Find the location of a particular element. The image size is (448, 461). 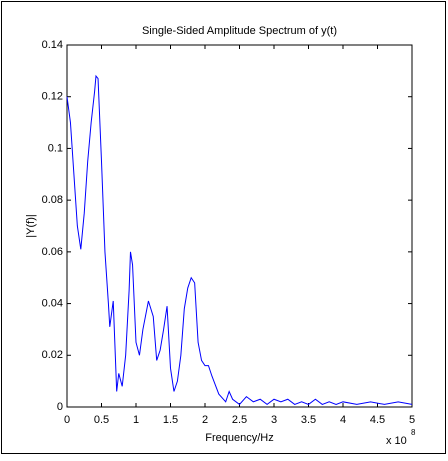

x-tick-label: 1.5 is located at coordinates (170, 420).